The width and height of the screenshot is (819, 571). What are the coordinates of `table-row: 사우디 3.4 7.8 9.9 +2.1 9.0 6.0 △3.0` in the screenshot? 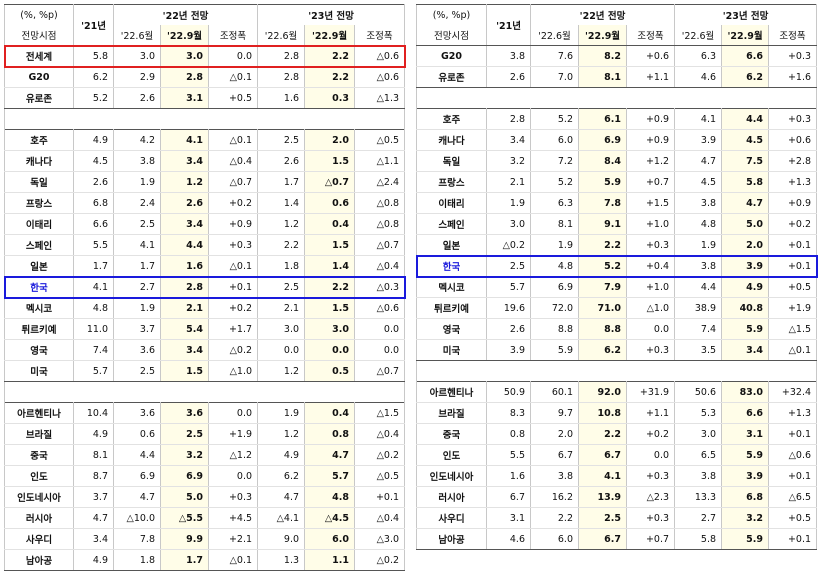 It's located at (205, 539).